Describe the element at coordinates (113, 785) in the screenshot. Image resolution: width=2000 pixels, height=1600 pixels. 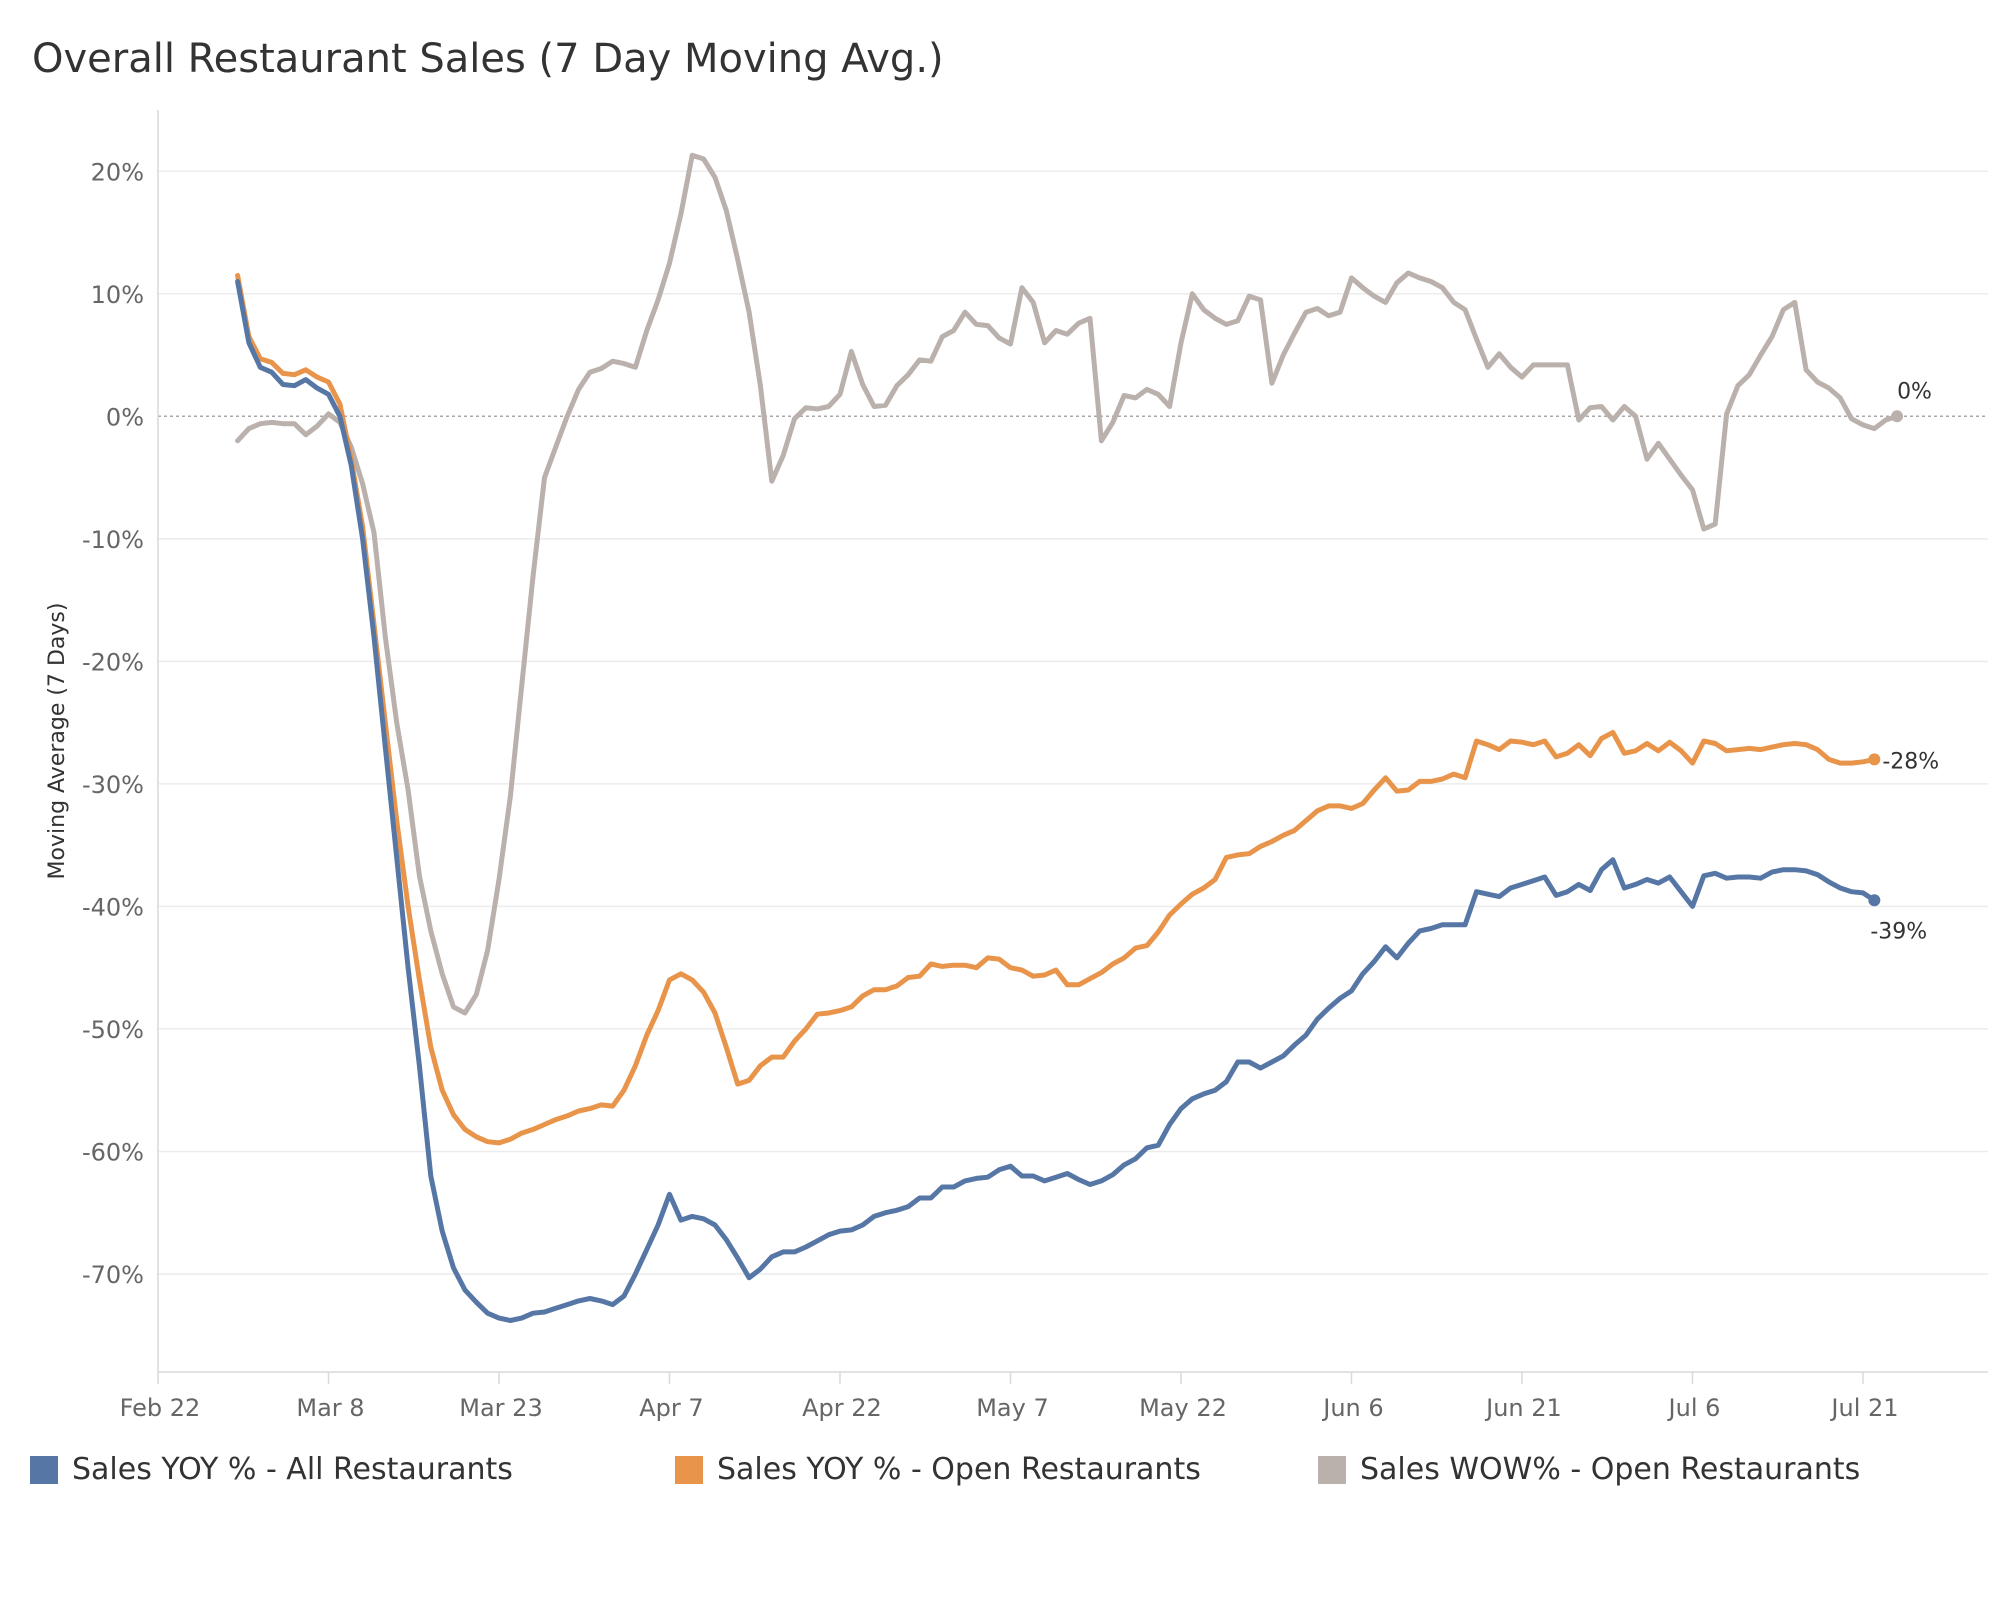
I see `y-tick-label: -30%` at that location.